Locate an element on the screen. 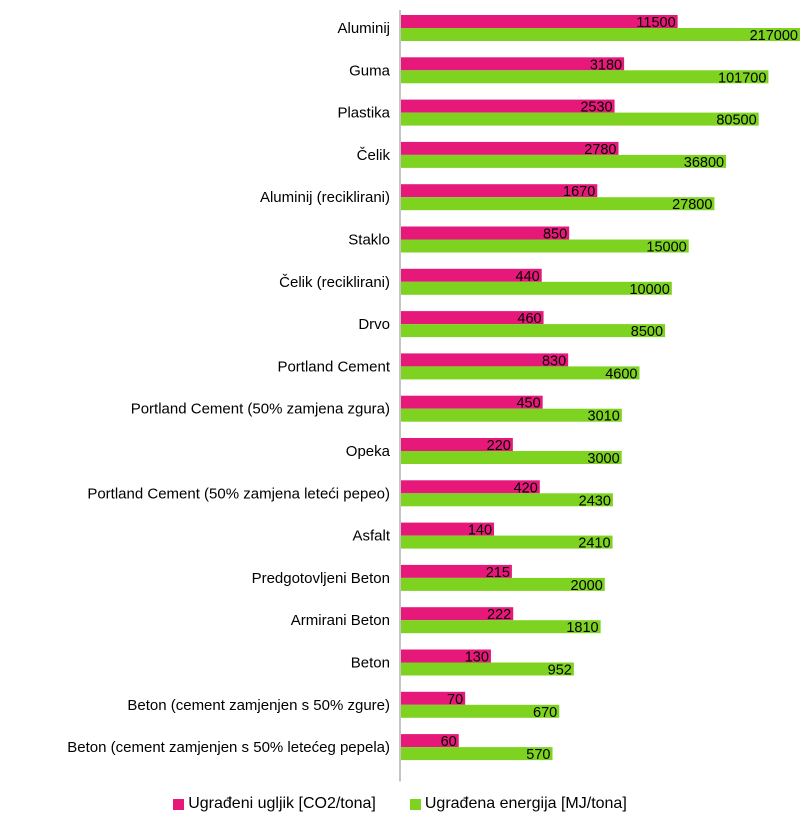 This screenshot has height=822, width=800. data-label-energy: 27800 is located at coordinates (692, 205).